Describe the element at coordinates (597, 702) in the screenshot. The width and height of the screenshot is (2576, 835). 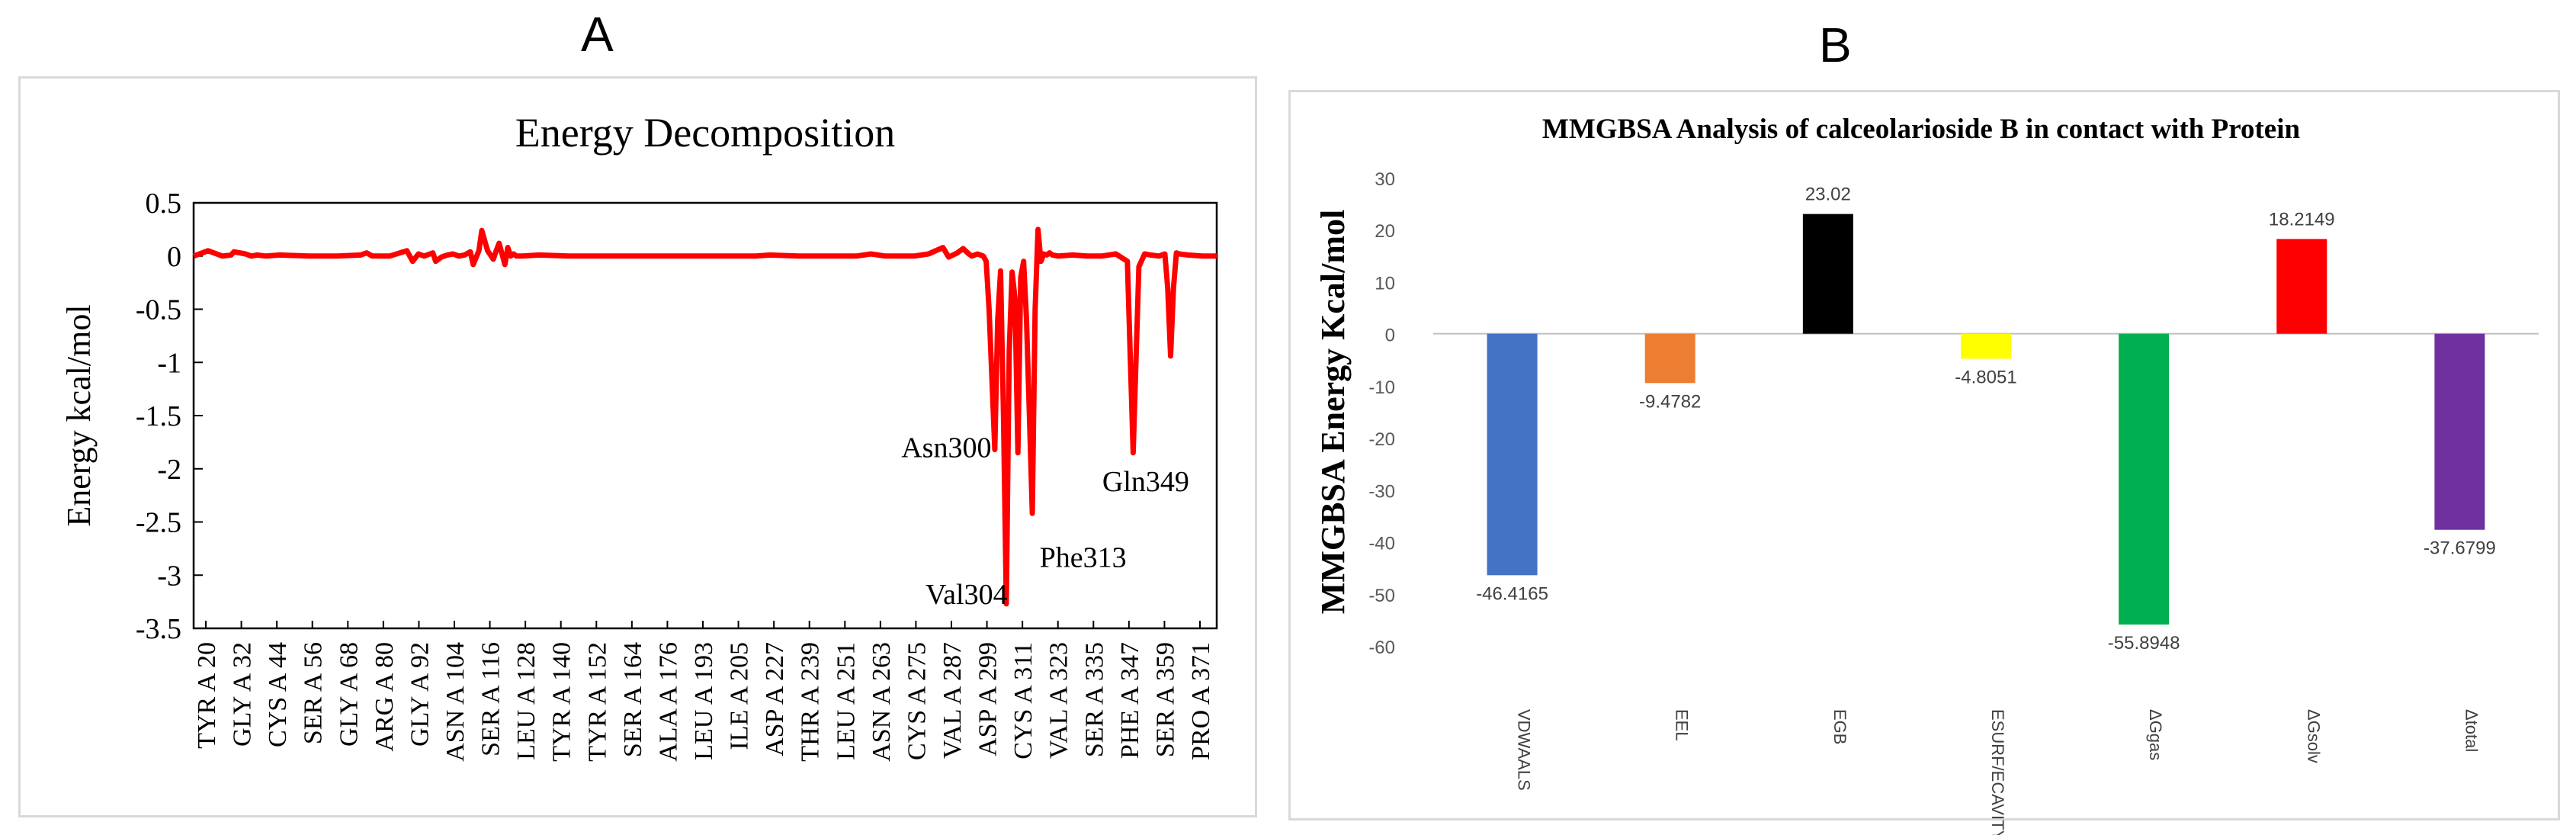
I see `chart-a-xtick-label: TYR A 152` at that location.